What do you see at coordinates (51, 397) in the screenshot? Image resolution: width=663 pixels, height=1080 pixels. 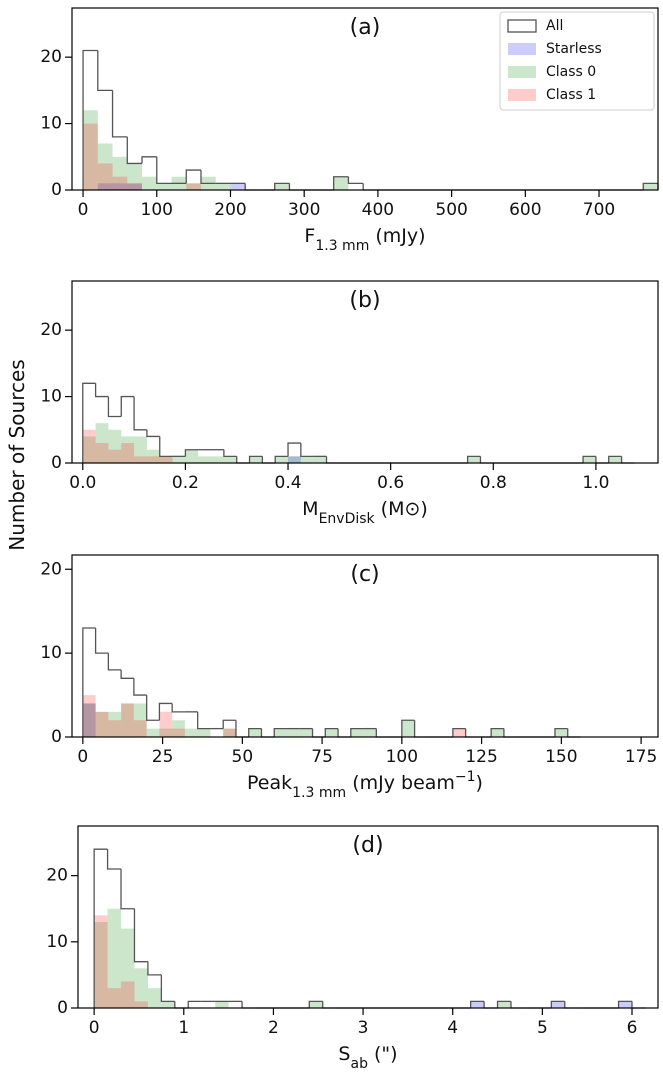 I see `y-tick-label: 10` at bounding box center [51, 397].